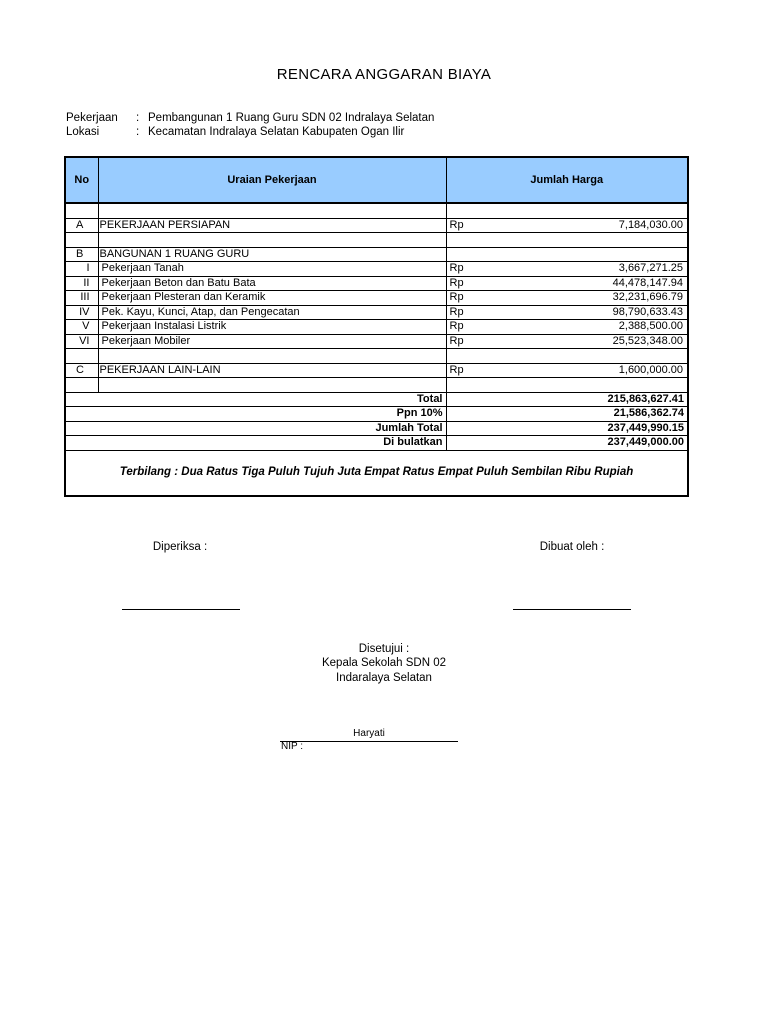 The width and height of the screenshot is (768, 1024). I want to click on total-value: 21,586,362.74, so click(567, 414).